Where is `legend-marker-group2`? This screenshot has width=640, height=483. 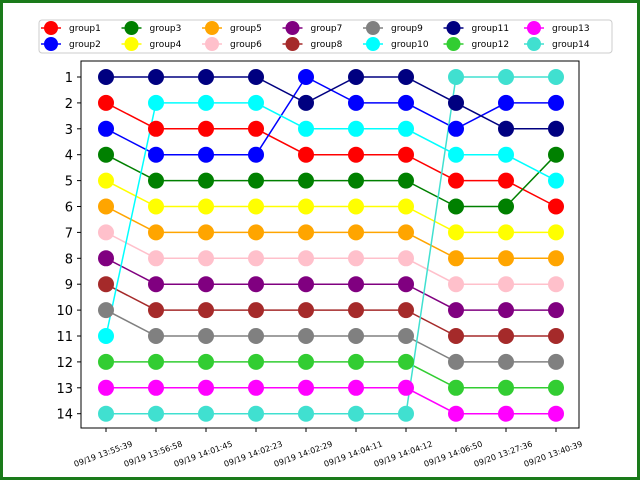 legend-marker-group2 is located at coordinates (51, 44).